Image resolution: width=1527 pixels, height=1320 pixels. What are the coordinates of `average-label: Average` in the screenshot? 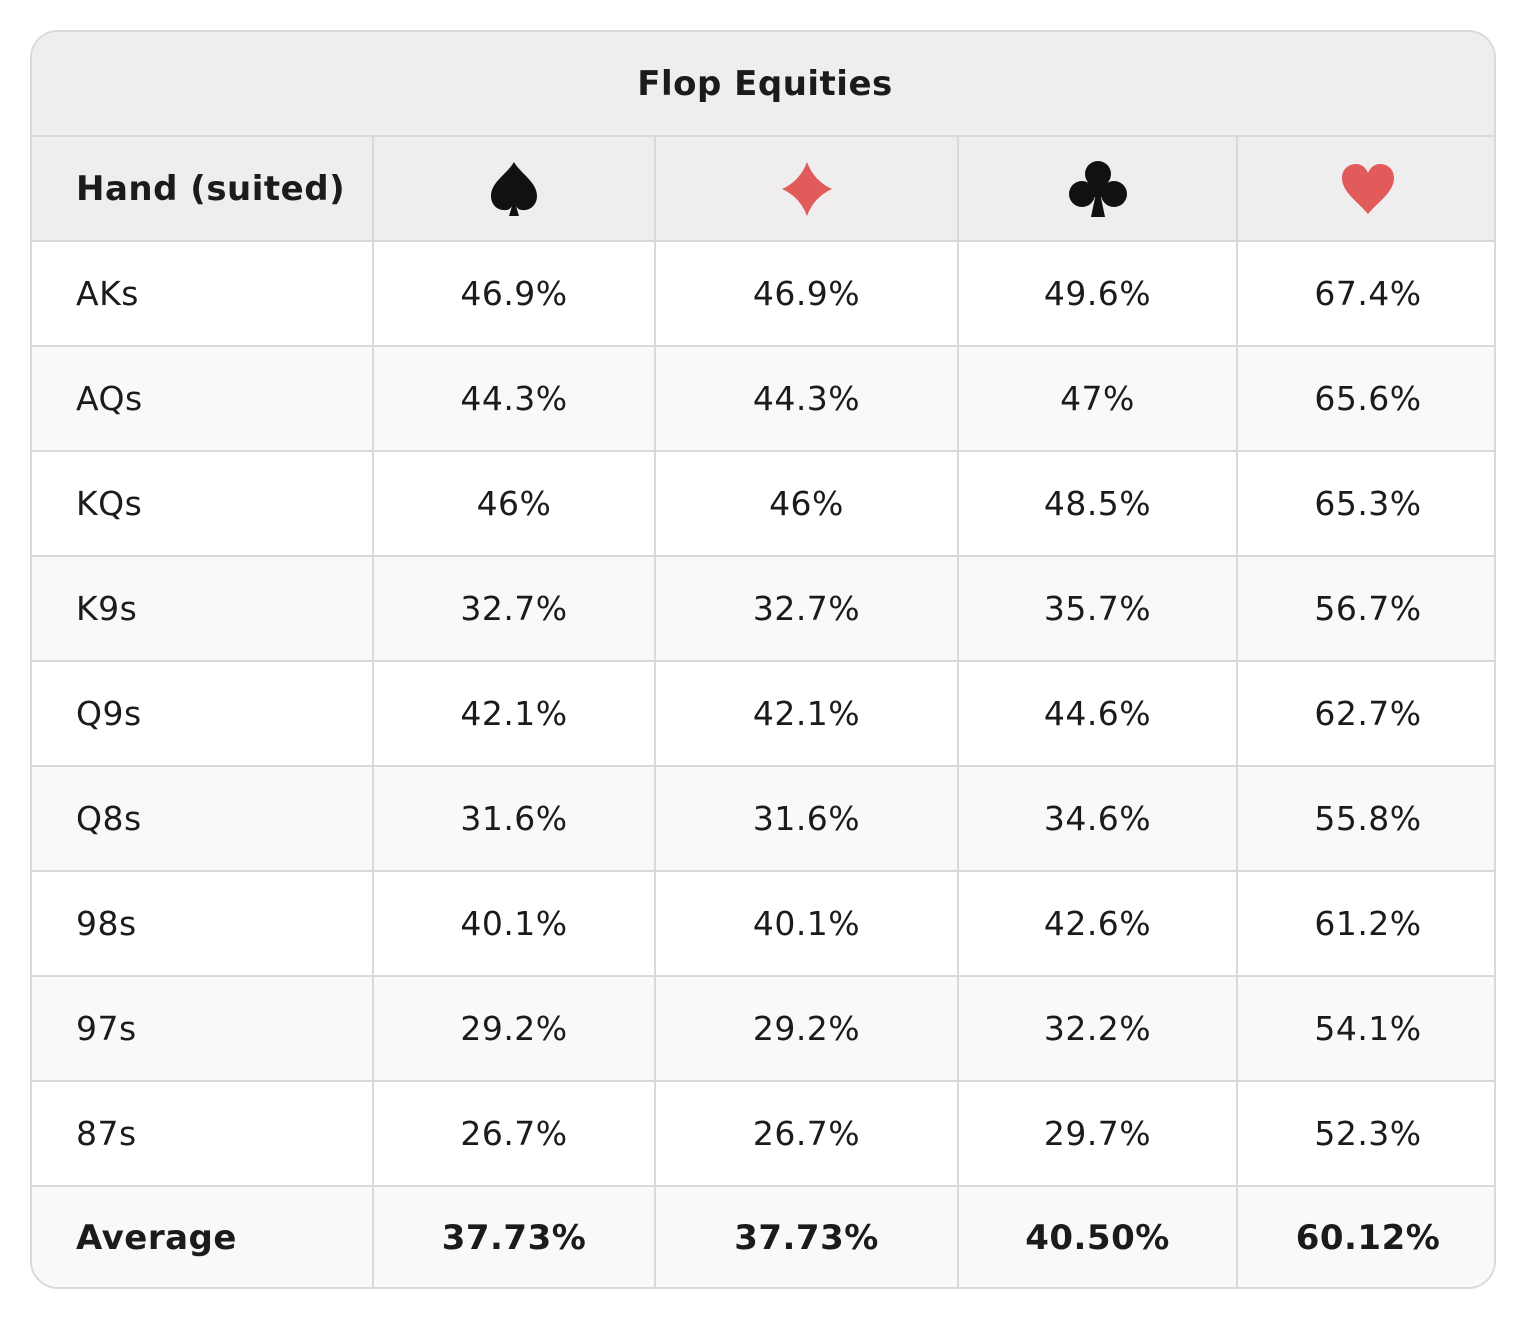 It's located at (203, 1236).